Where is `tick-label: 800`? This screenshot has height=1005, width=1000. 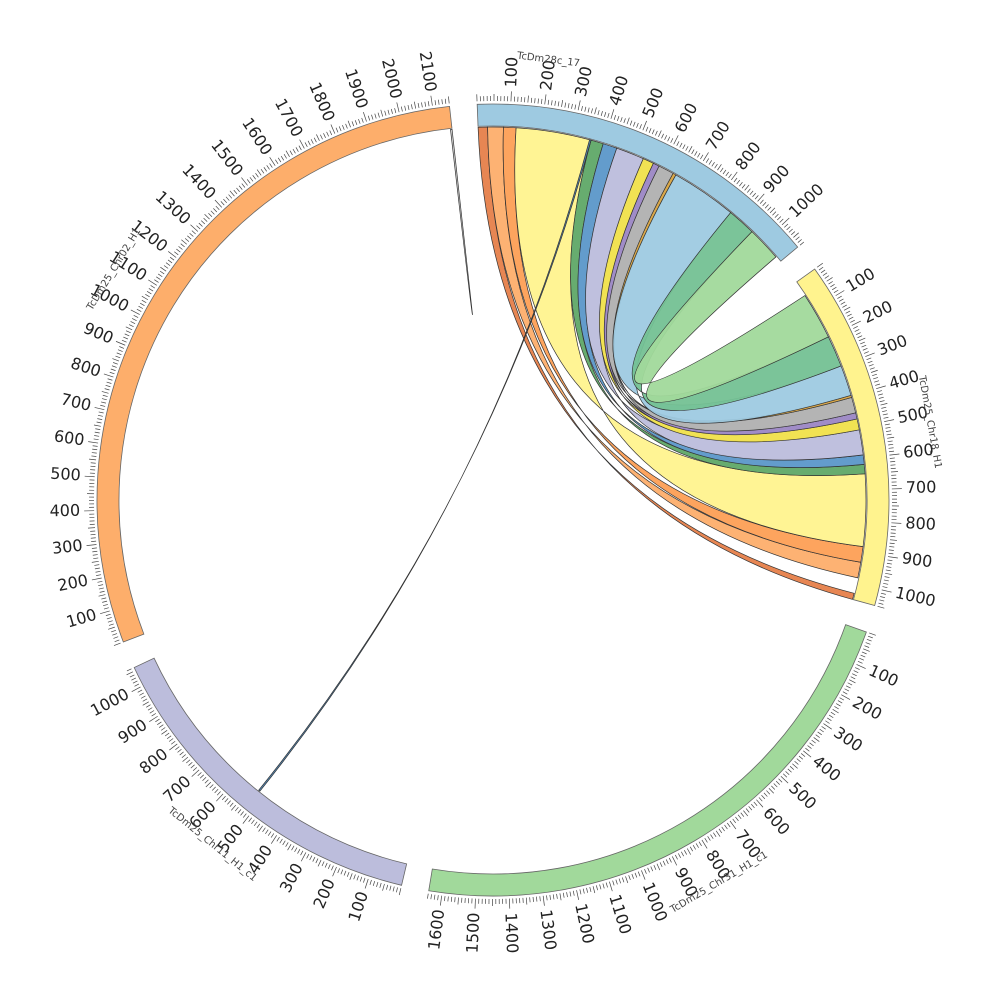
tick-label: 800 is located at coordinates (747, 156).